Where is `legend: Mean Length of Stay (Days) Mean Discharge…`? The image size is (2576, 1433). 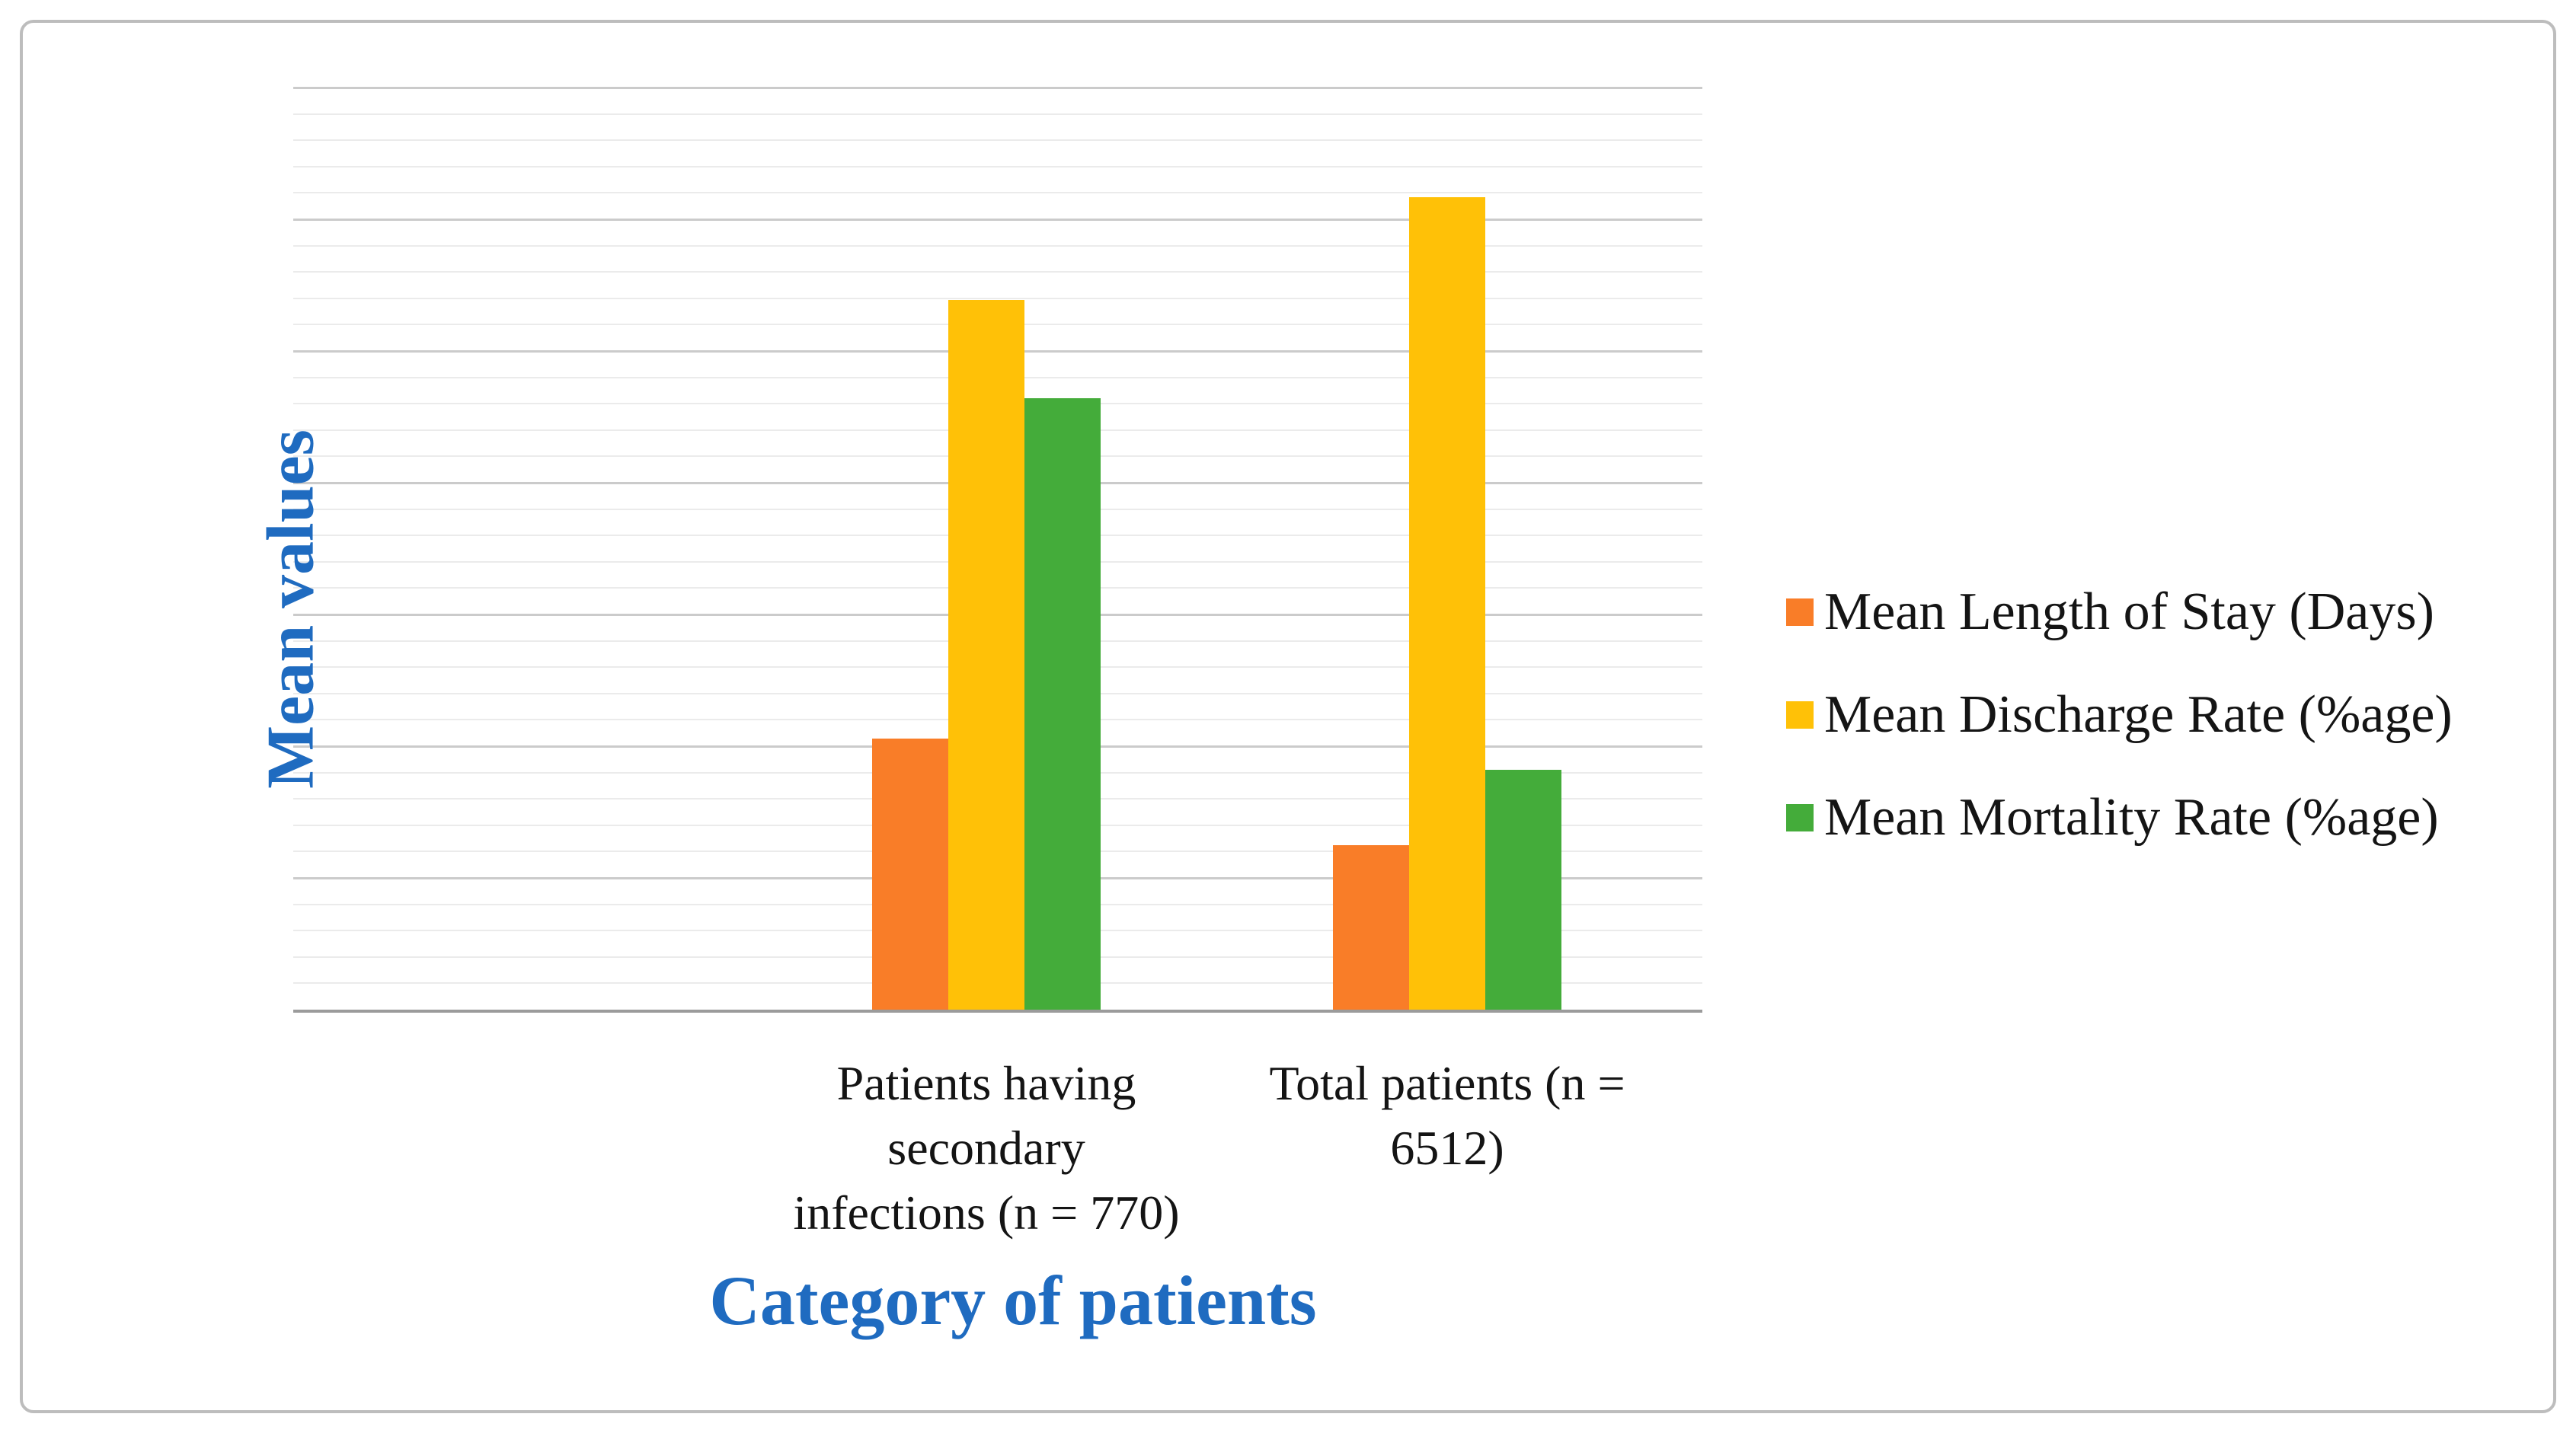 legend: Mean Length of Stay (Days) Mean Discharge… is located at coordinates (2119, 738).